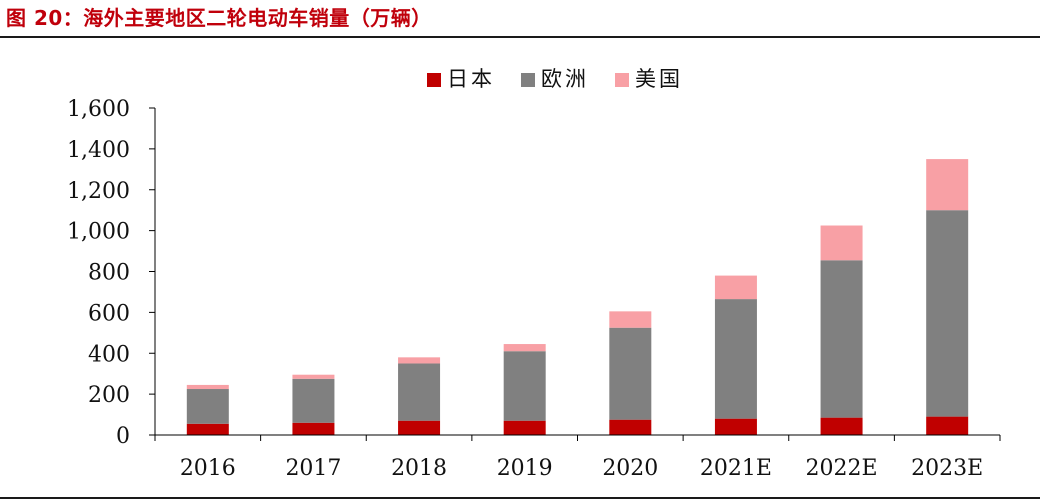  I want to click on bar-stack-2017, so click(313, 404).